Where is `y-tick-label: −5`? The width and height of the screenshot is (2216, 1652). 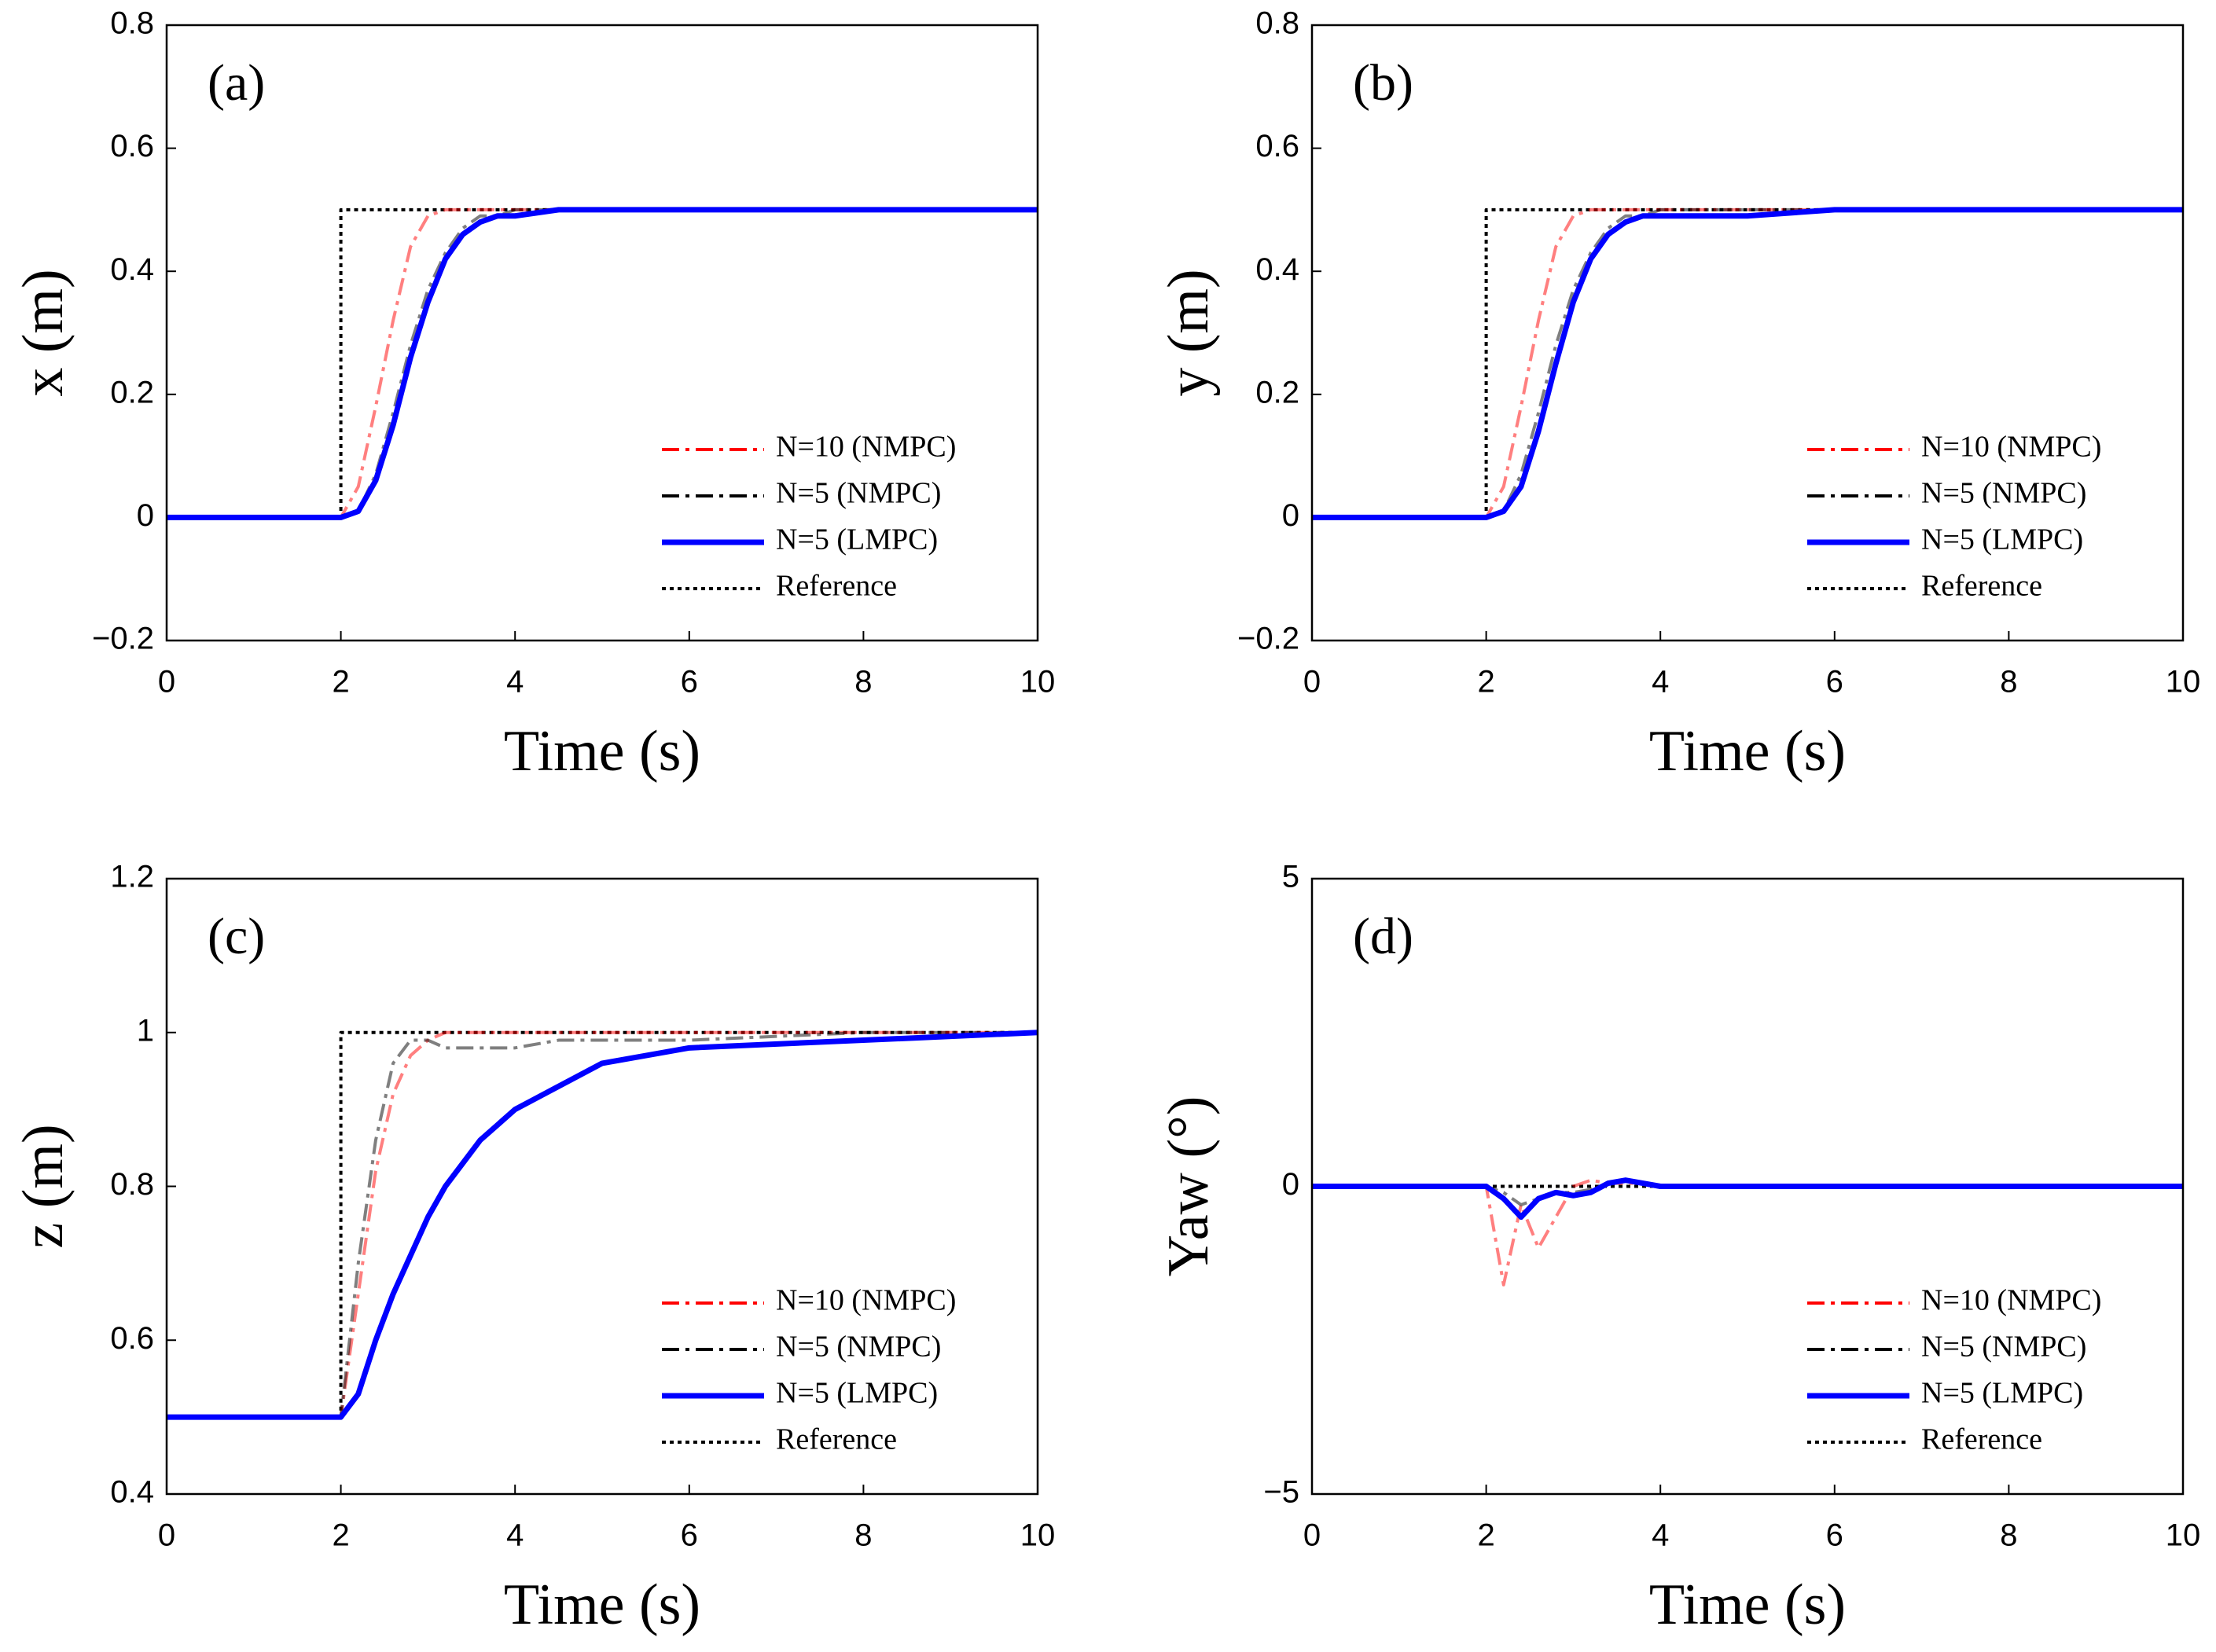
y-tick-label: −5 is located at coordinates (1281, 1493).